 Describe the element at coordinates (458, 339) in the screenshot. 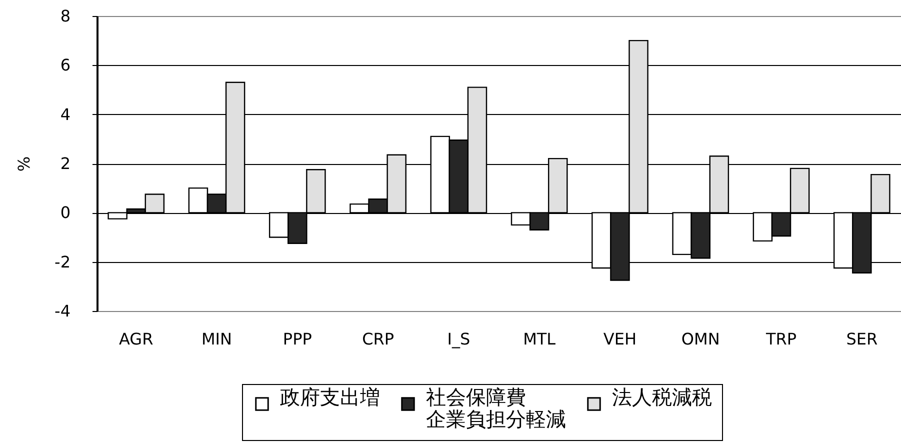

I see `x-tick-label: I_S` at that location.